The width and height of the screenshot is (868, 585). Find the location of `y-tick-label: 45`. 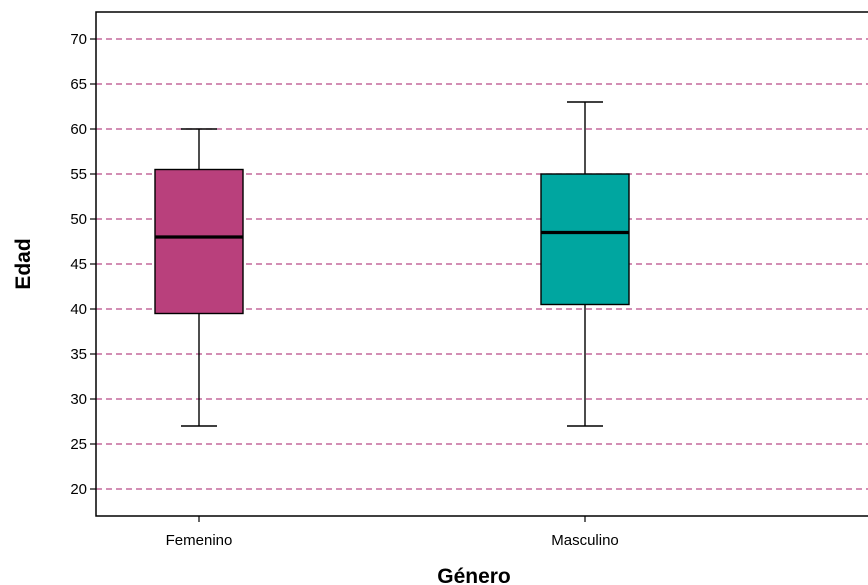

y-tick-label: 45 is located at coordinates (78, 264).